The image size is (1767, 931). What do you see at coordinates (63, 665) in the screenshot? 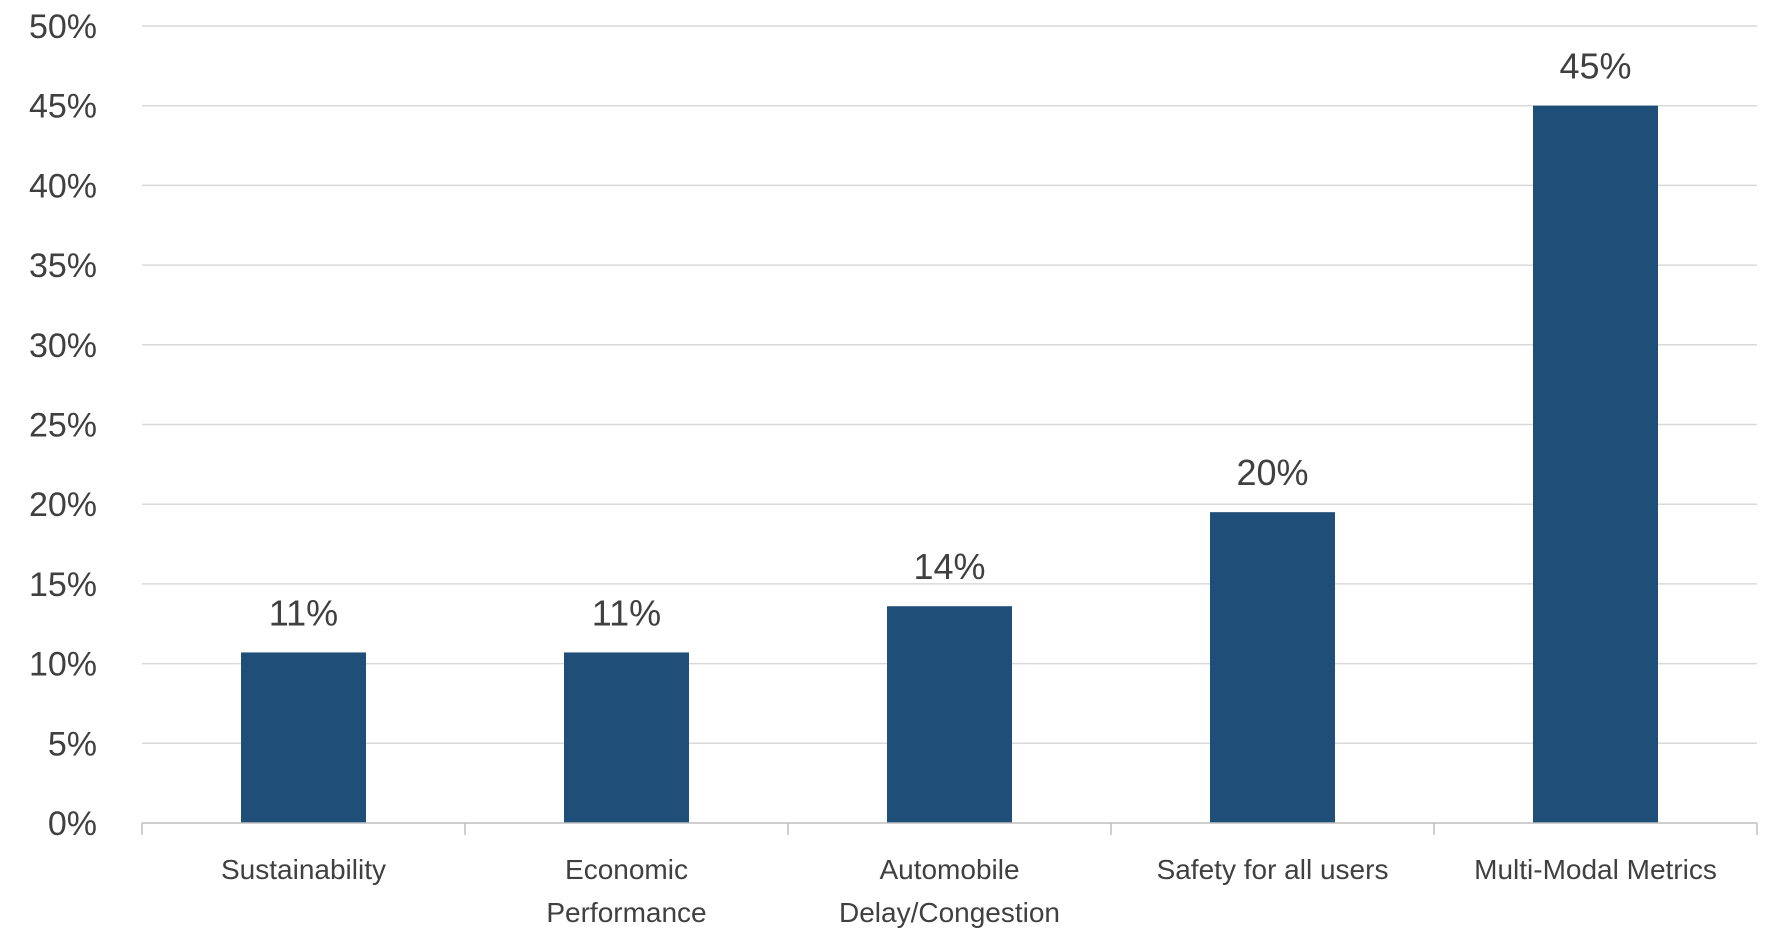
I see `y-tick-label: 10%` at bounding box center [63, 665].